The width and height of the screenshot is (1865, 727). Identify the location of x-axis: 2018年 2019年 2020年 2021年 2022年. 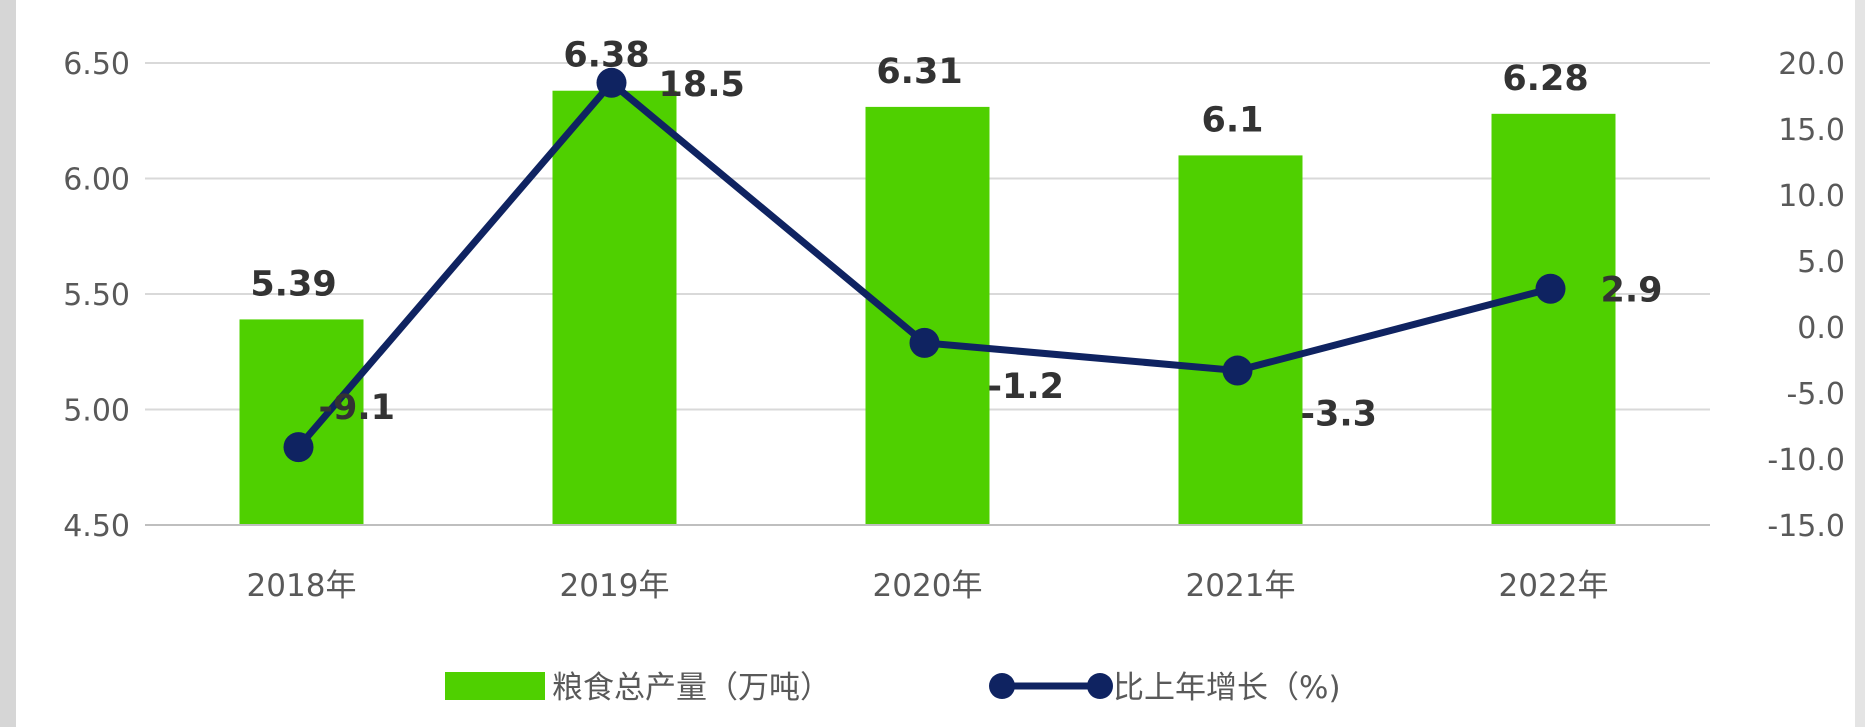
(927, 564).